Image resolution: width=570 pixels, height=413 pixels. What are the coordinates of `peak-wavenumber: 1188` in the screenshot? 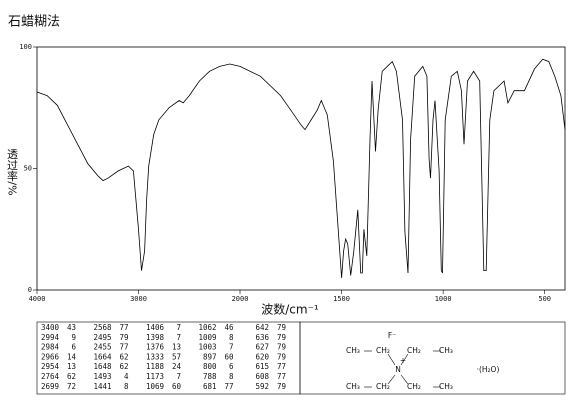 It's located at (155, 366).